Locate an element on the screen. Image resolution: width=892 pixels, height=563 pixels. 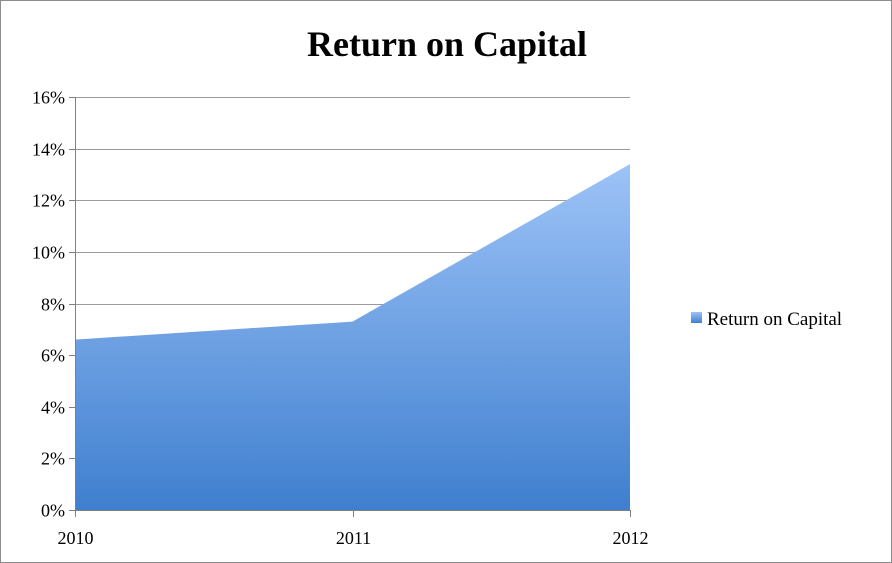
y-tick-label: 14% is located at coordinates (48, 150).